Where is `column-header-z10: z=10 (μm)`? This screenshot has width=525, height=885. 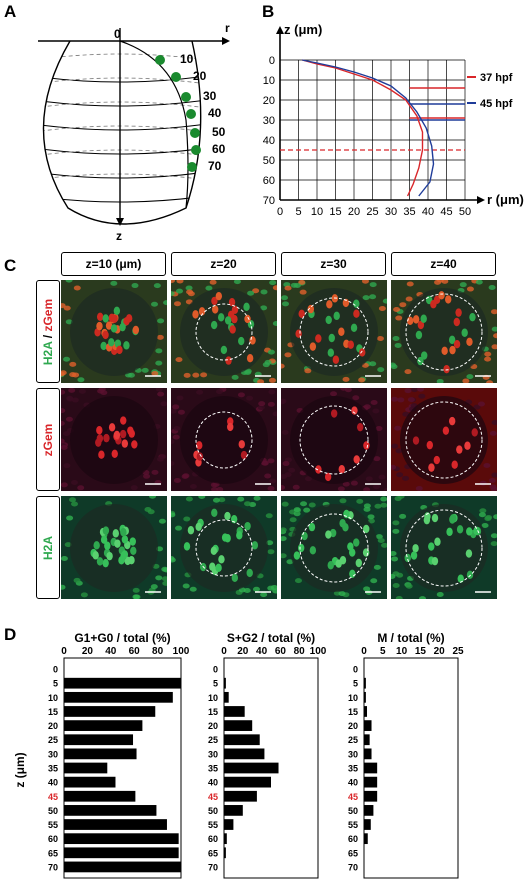 column-header-z10: z=10 (μm) is located at coordinates (113, 264).